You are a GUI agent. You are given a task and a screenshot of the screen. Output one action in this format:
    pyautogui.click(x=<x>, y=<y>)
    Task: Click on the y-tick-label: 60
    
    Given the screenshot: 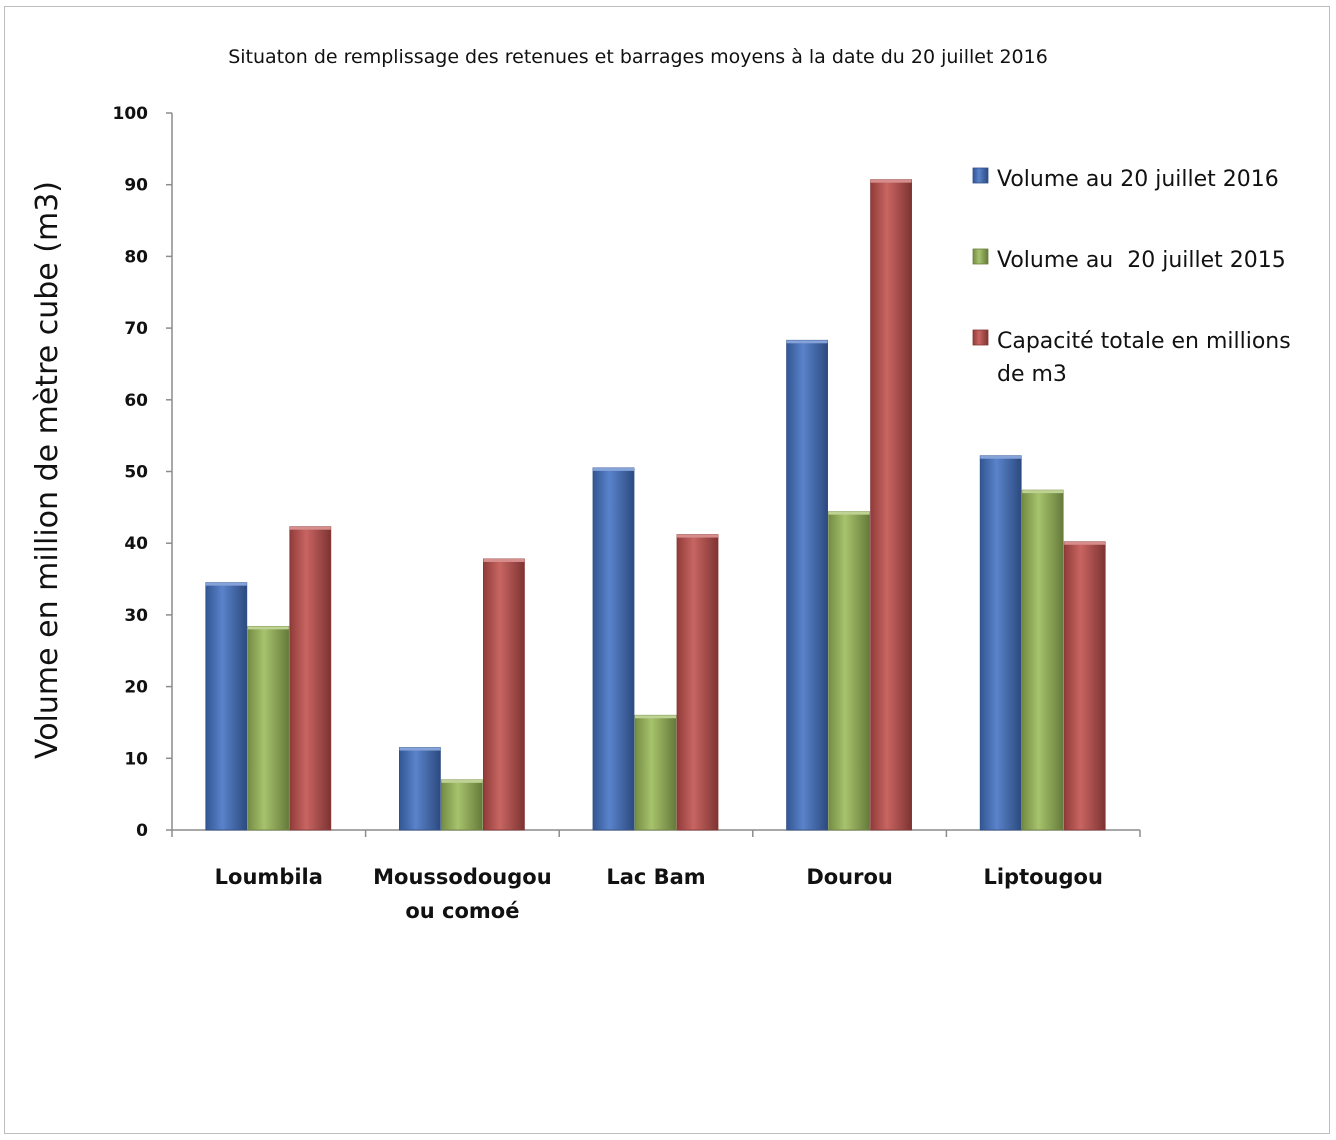 What is the action you would take?
    pyautogui.click(x=136, y=401)
    